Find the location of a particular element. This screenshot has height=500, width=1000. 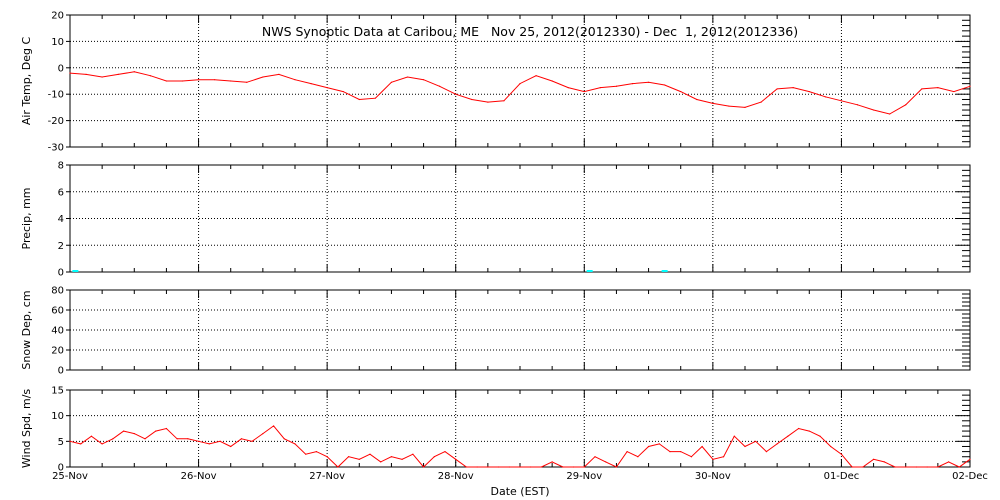

snow-depth-frame is located at coordinates (520, 330).